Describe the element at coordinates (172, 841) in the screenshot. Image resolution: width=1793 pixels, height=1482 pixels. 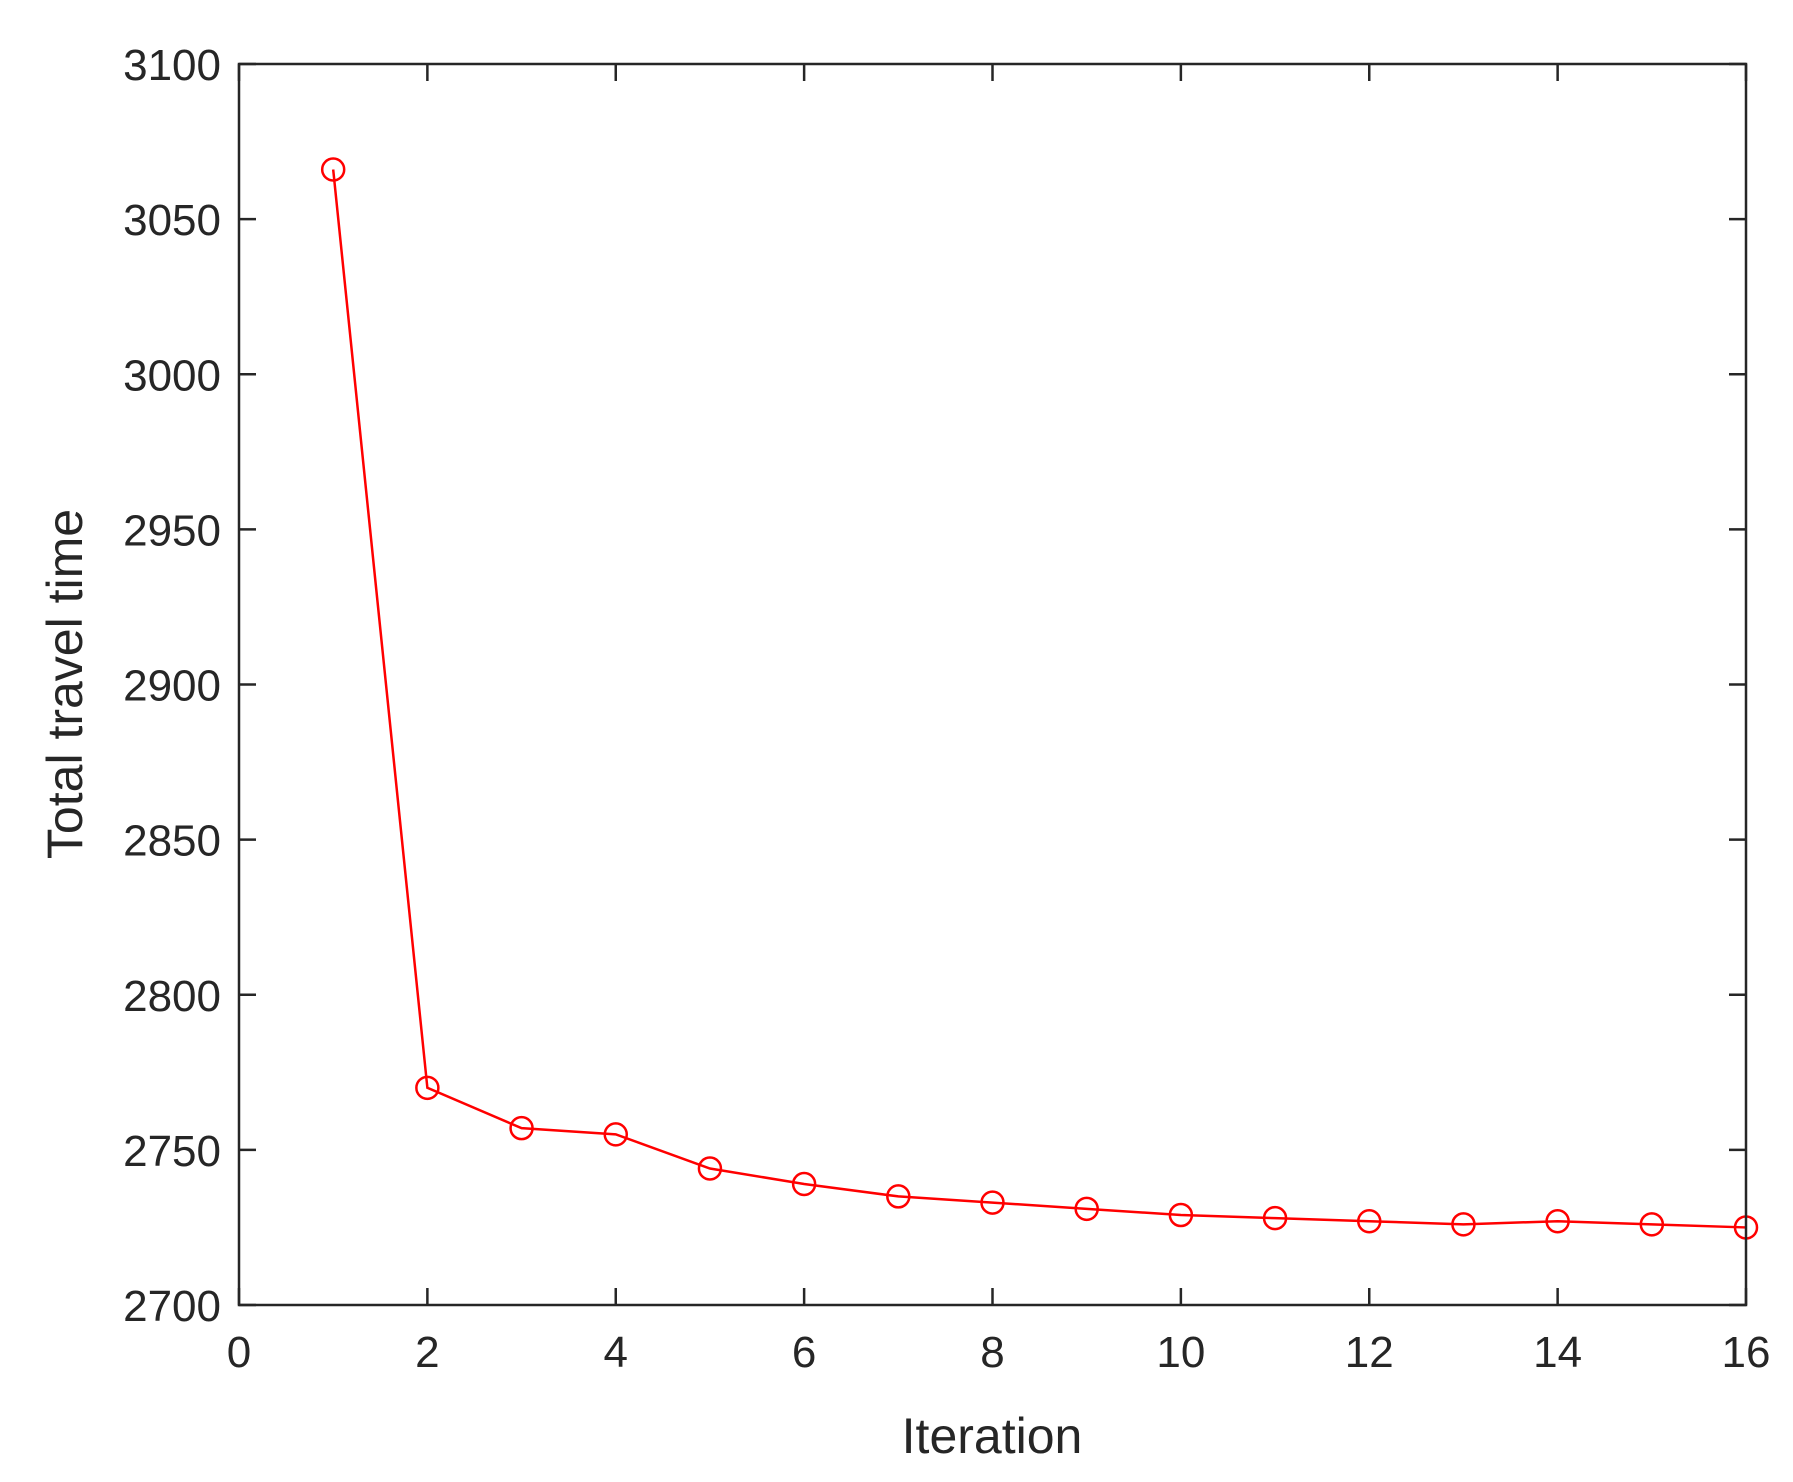
I see `y-tick-label: 2850` at that location.